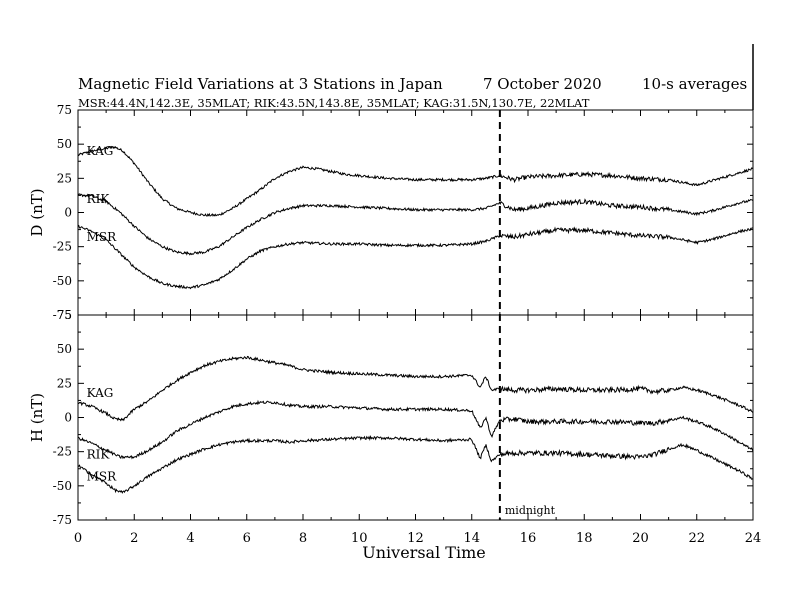  What do you see at coordinates (64, 110) in the screenshot?
I see `y-tick-label-D: 75` at bounding box center [64, 110].